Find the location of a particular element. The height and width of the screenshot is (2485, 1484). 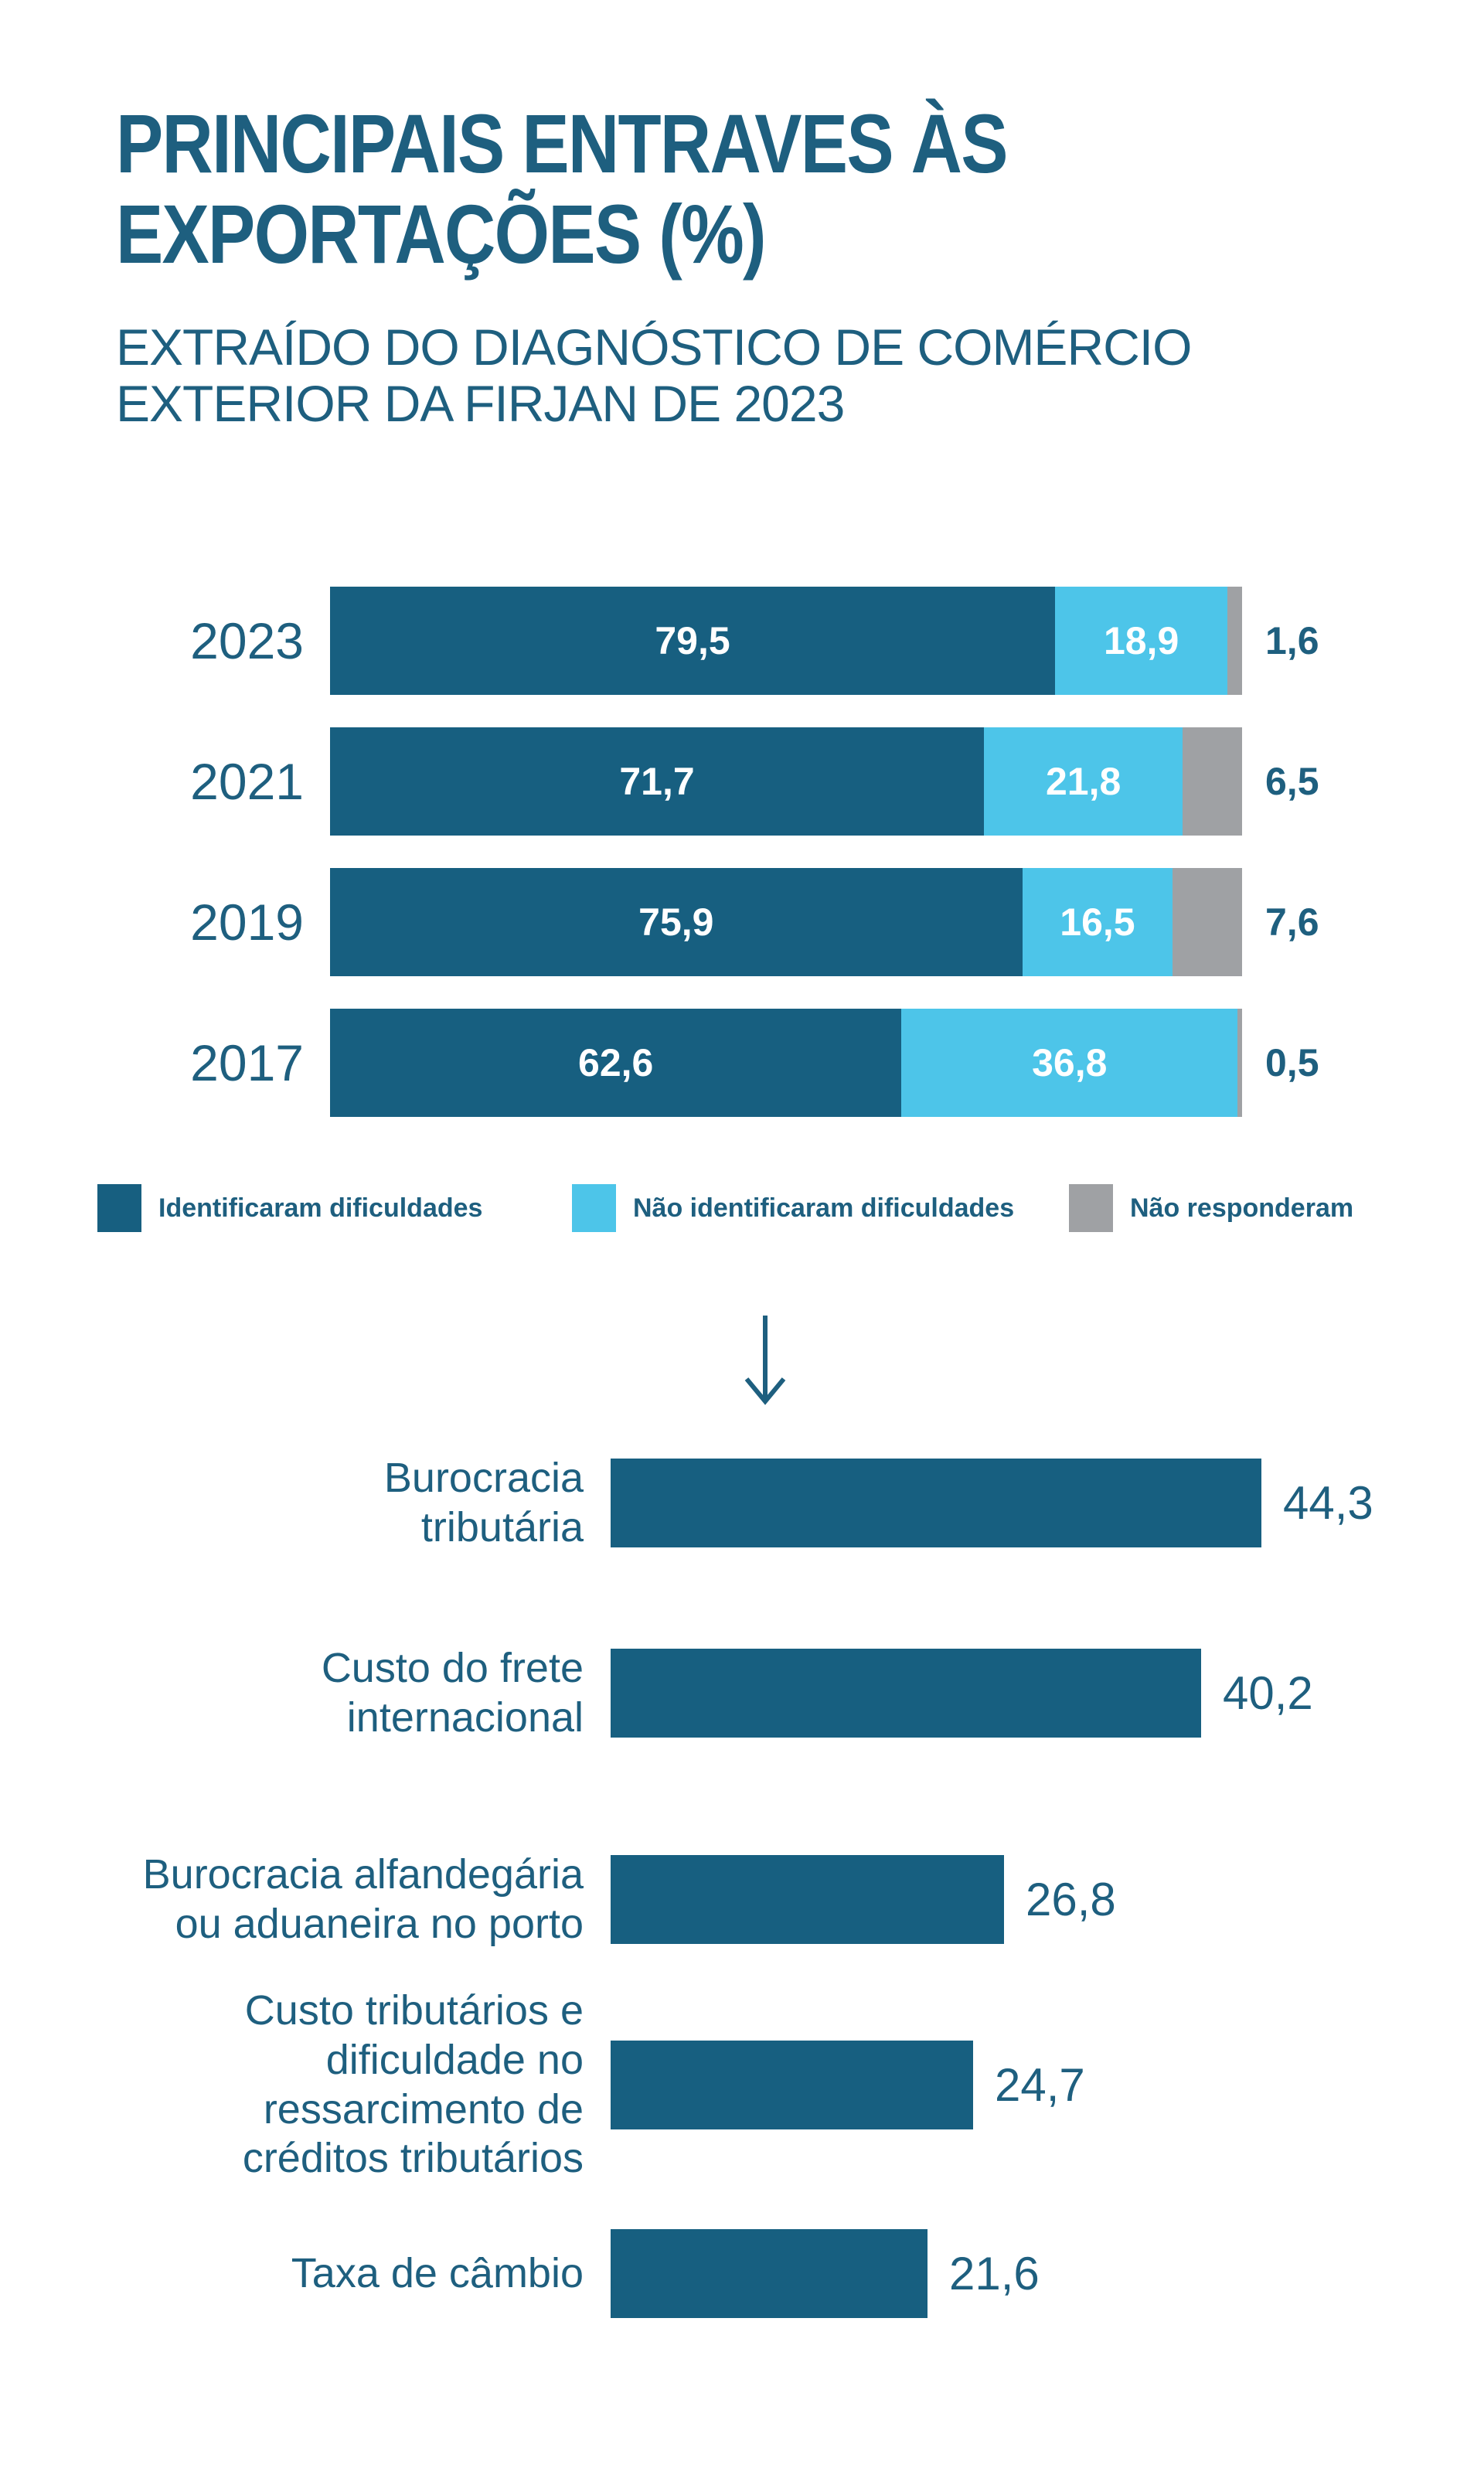

value-label: 26,8 is located at coordinates (1071, 1899).